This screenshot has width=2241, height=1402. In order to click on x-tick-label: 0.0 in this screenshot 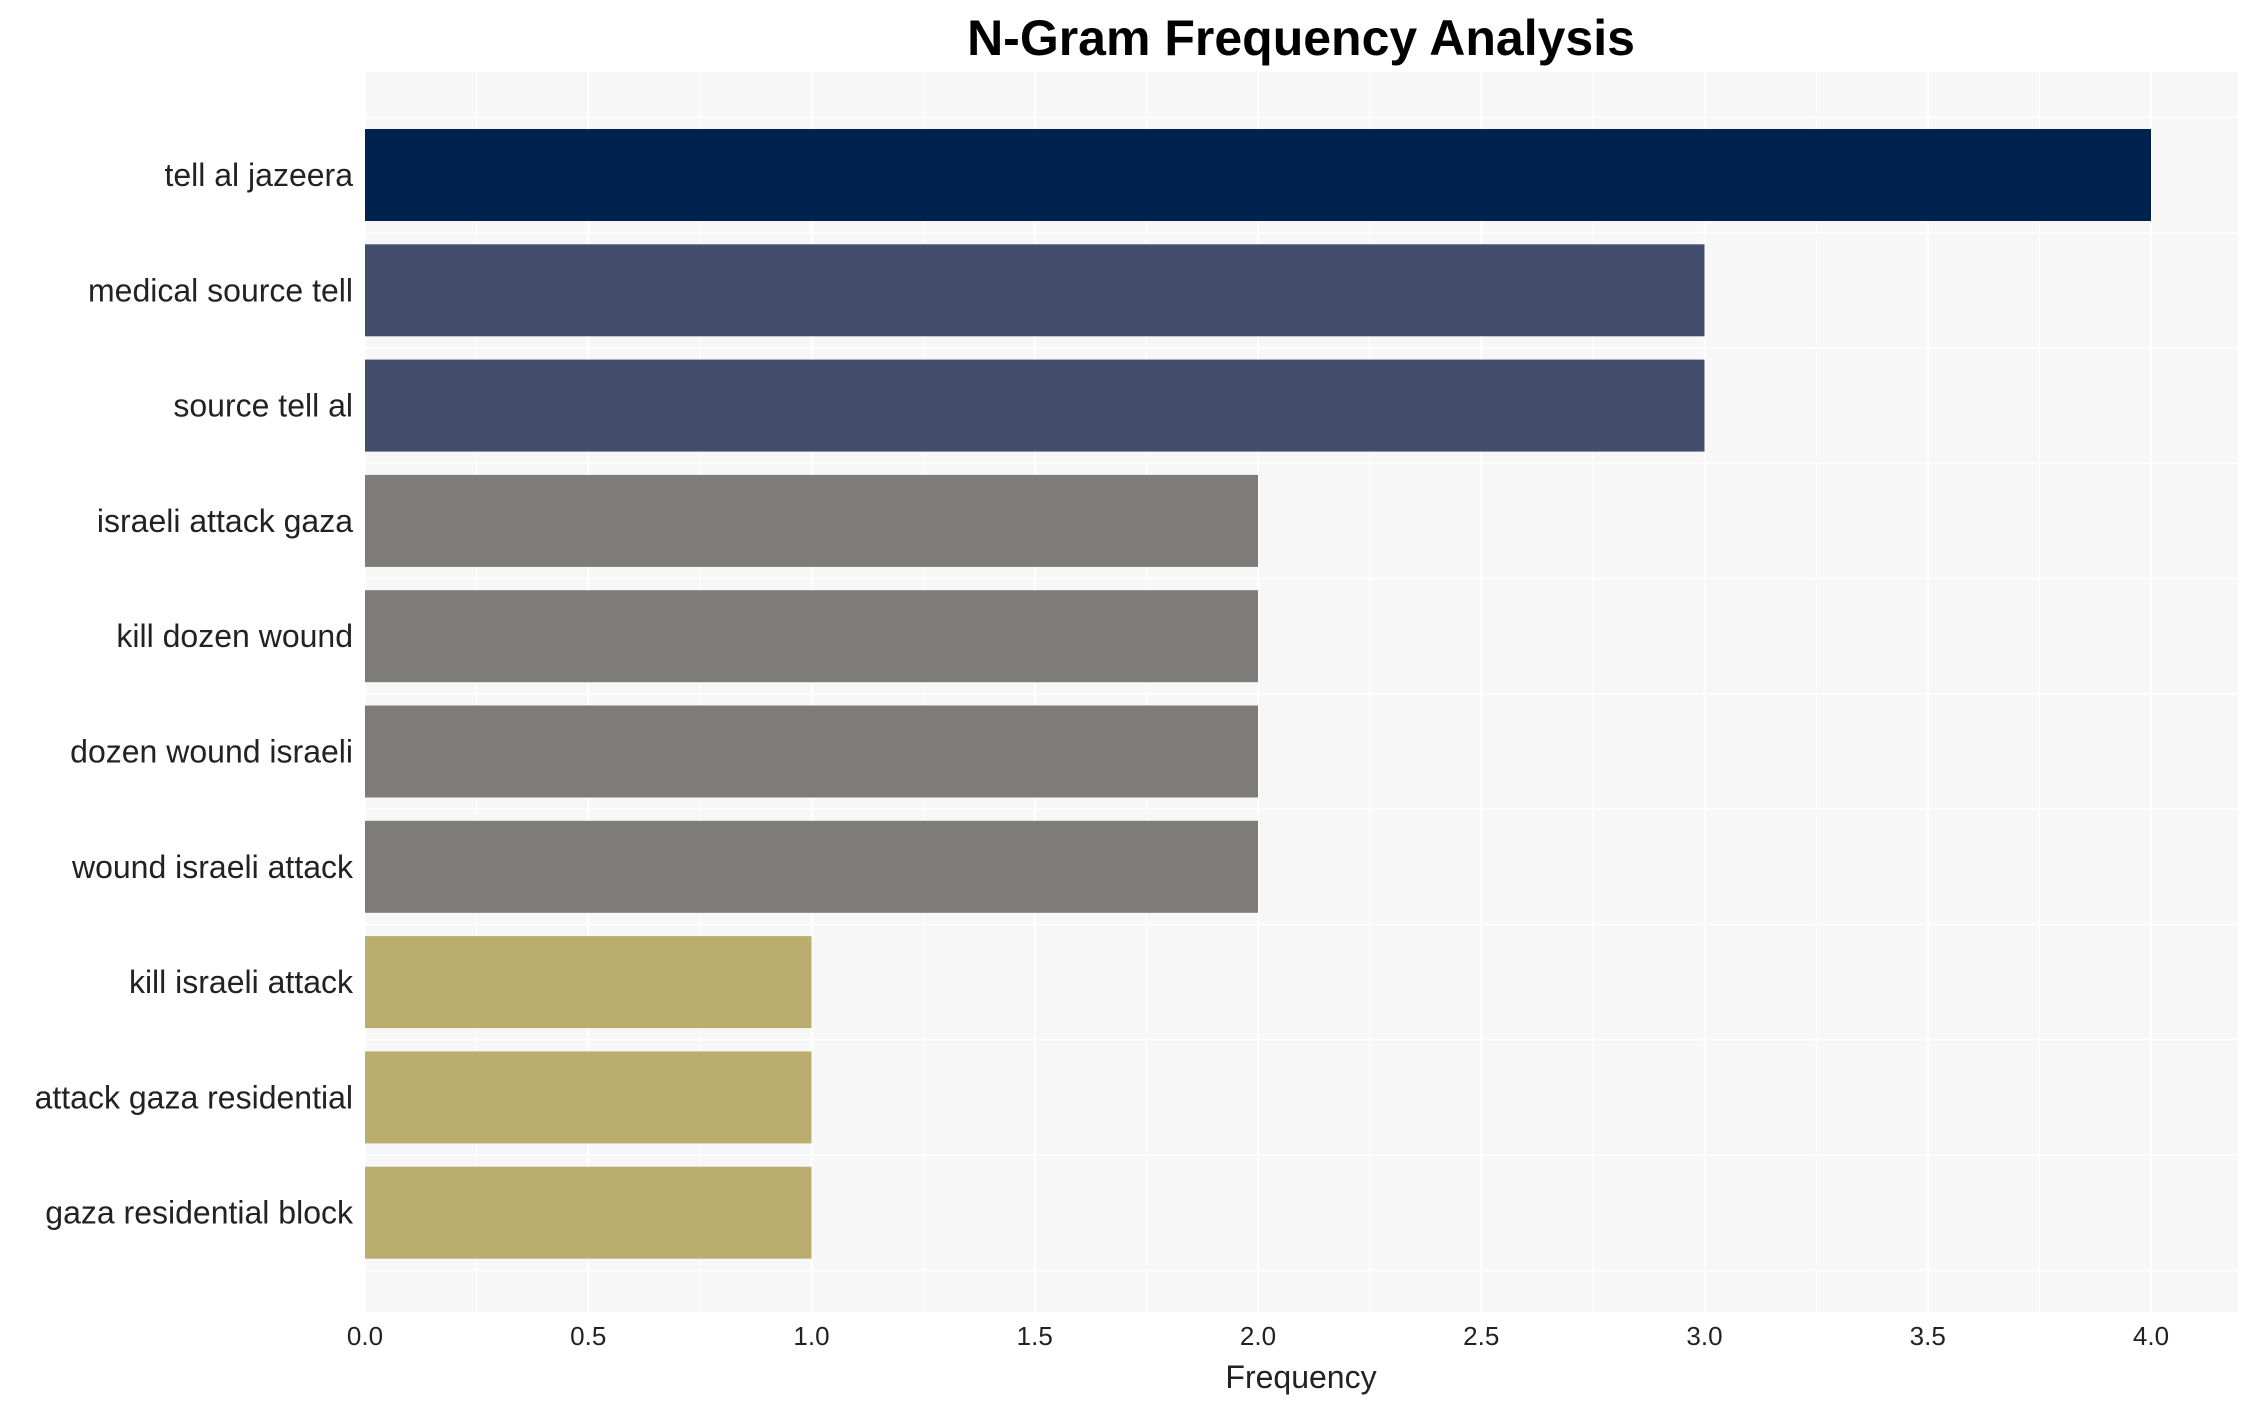, I will do `click(365, 1336)`.